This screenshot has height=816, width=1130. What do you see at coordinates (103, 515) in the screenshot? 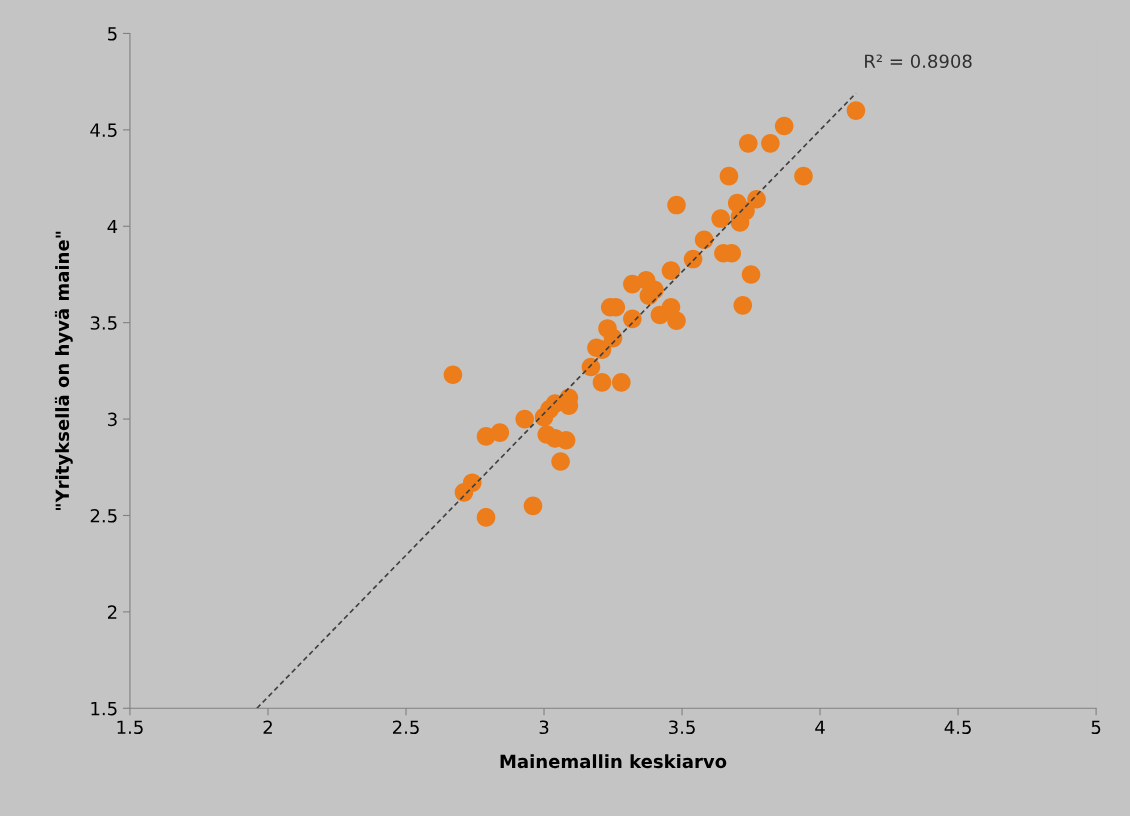
I see `y-tick-label: 2.5` at bounding box center [103, 515].